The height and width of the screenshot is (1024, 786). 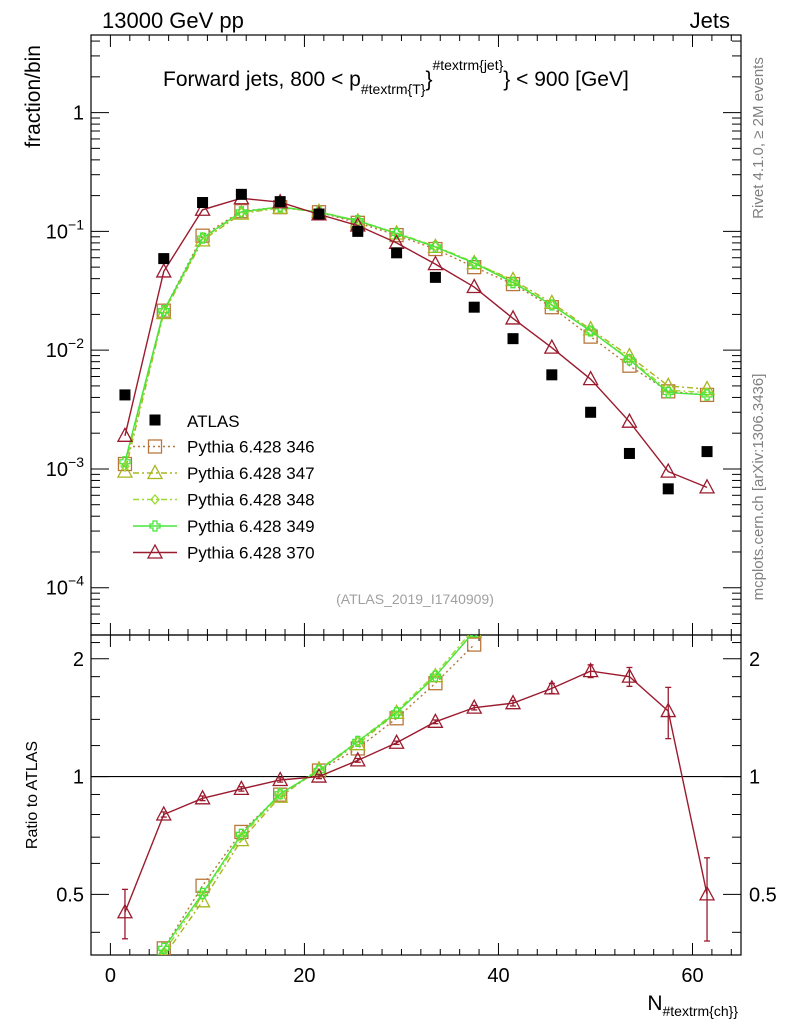 I want to click on y-tick-label-base: 1, so click(x=78, y=114).